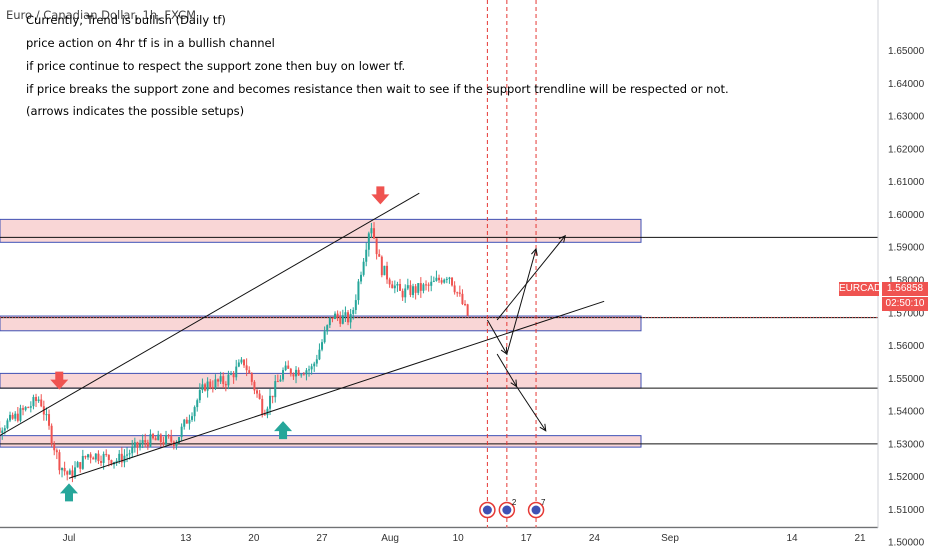 The image size is (932, 550). I want to click on setup-arrows-layer, so click(526, 333).